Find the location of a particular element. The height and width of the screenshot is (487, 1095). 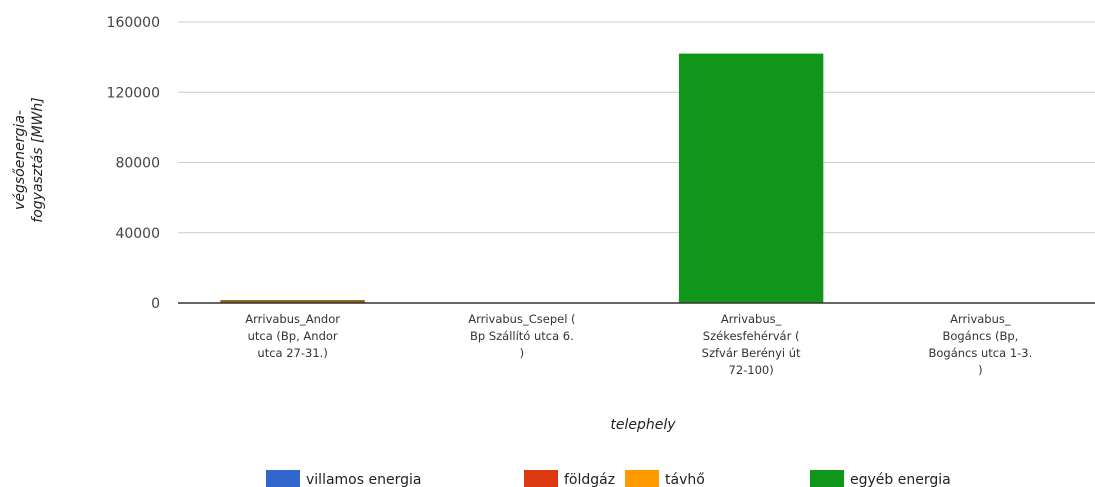

y-axis-title: végsőenergia-fogyasztás [MWh] is located at coordinates (29, 159).